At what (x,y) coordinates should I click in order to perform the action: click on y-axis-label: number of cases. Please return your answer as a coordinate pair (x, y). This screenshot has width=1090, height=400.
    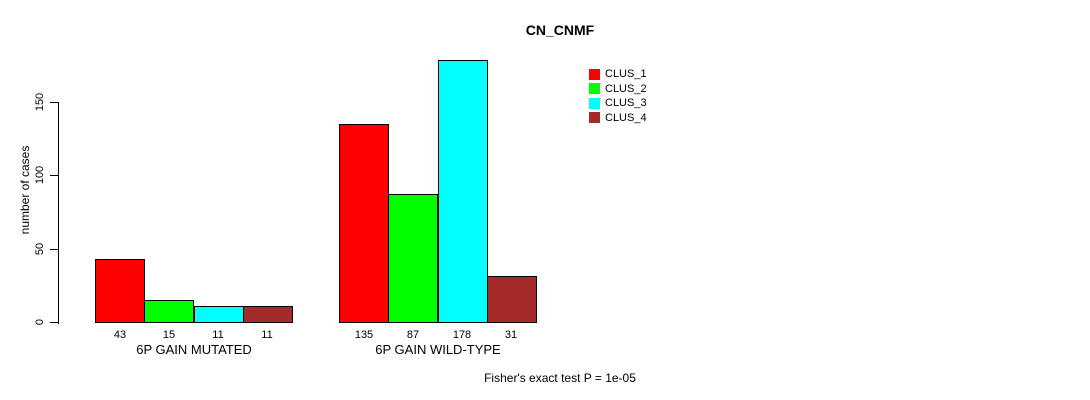
    Looking at the image, I should click on (25, 190).